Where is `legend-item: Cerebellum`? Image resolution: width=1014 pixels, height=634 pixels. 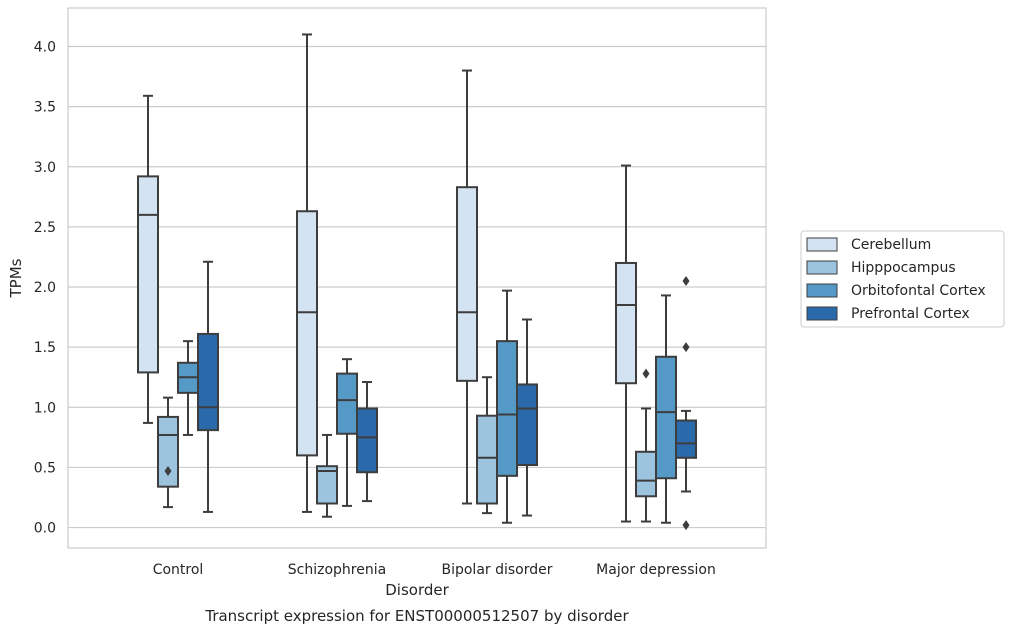 legend-item: Cerebellum is located at coordinates (868, 245).